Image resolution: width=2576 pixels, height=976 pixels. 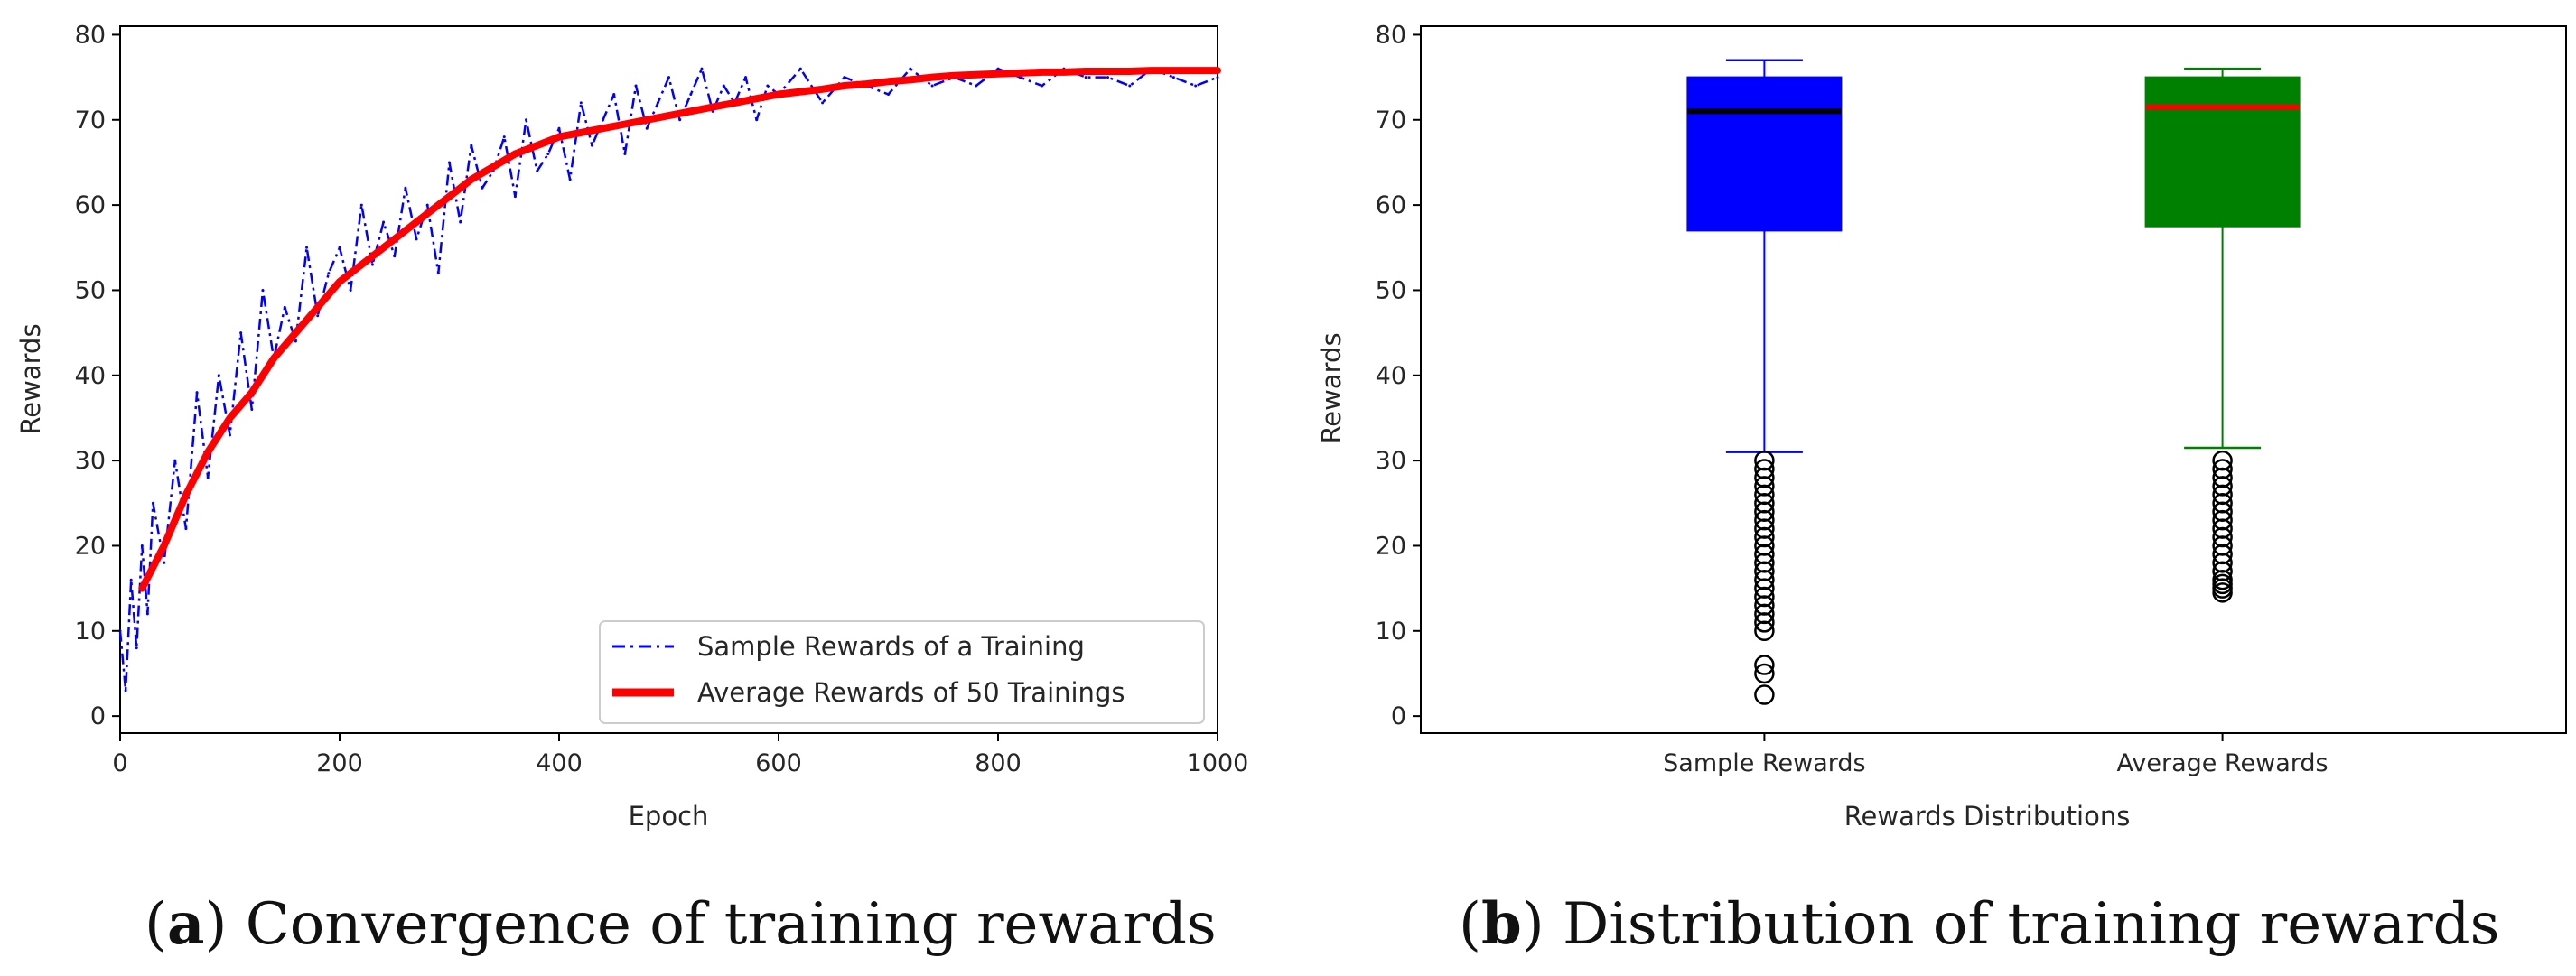 I want to click on y-tick-label: 40, so click(x=1391, y=376).